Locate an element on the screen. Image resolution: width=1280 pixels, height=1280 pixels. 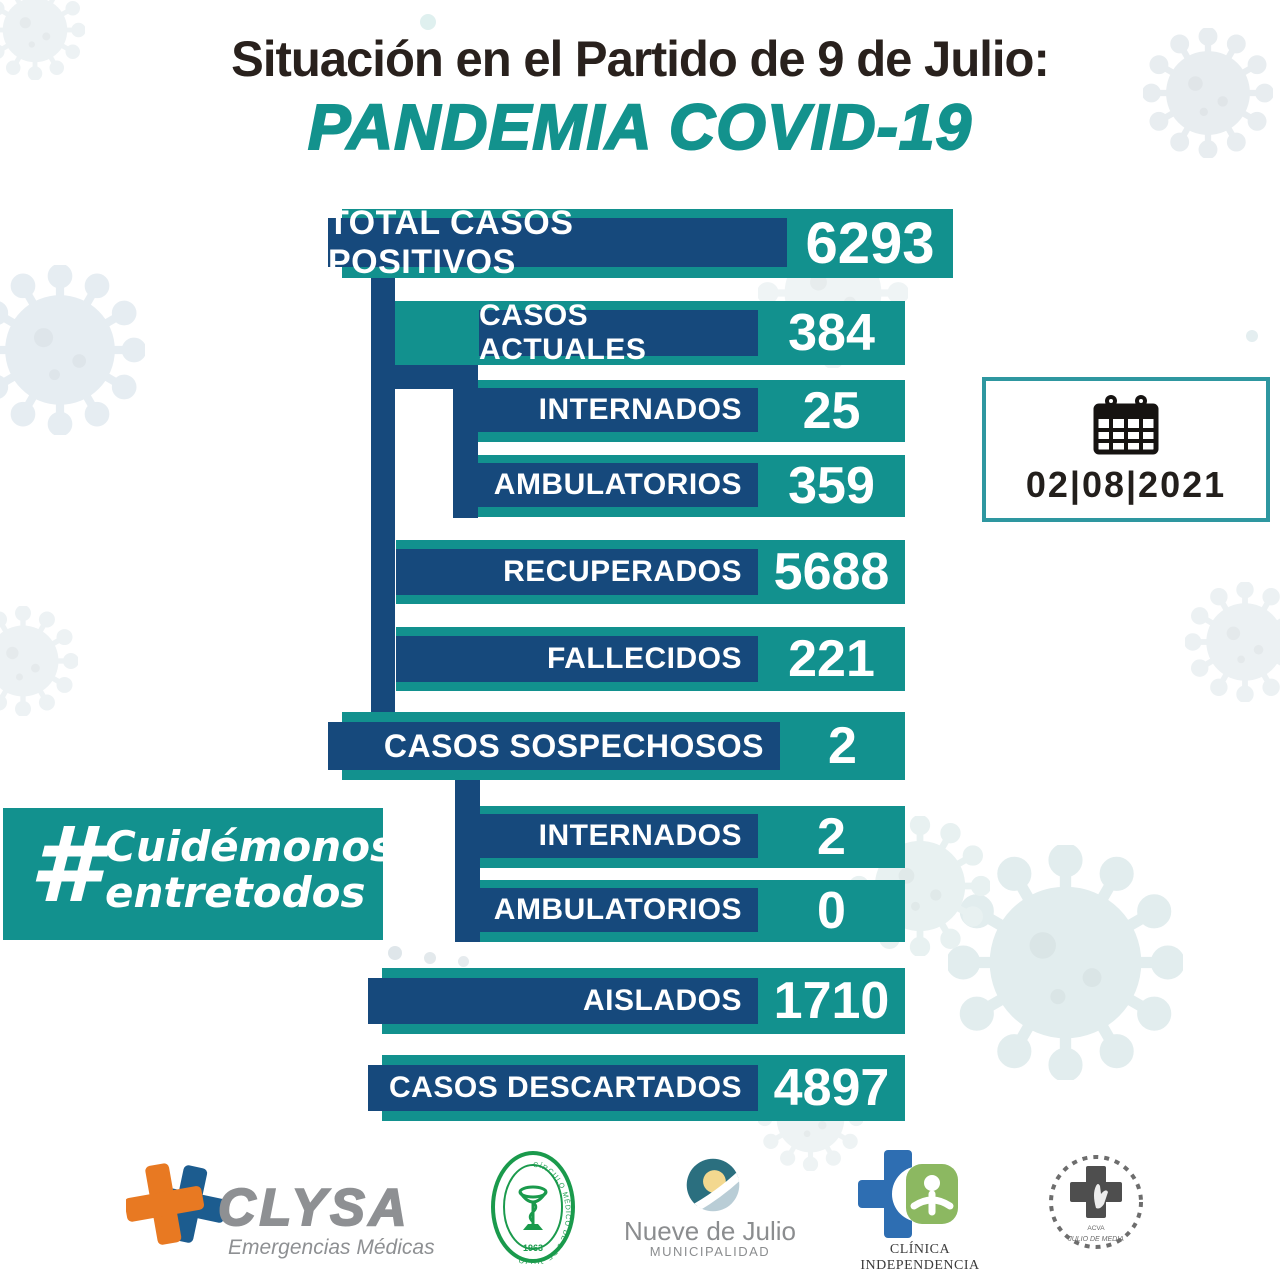
stat-label: FALLECIDOS is located at coordinates (644, 658).